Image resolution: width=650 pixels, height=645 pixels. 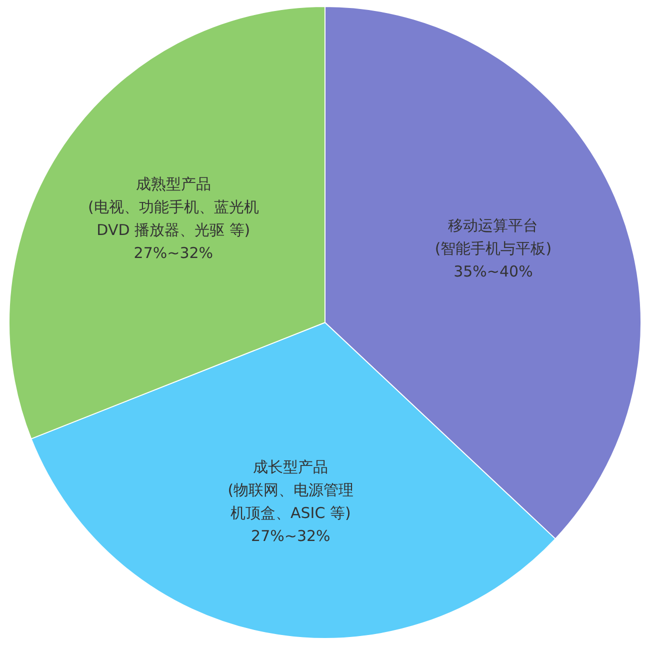 What do you see at coordinates (493, 271) in the screenshot?
I see `text: 35%~40%` at bounding box center [493, 271].